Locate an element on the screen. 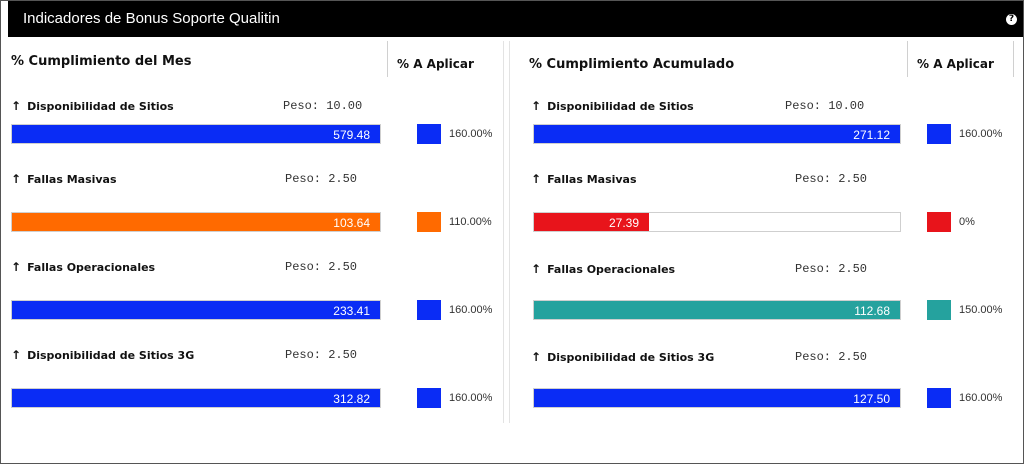  compliance-value: 112.68 is located at coordinates (872, 311).